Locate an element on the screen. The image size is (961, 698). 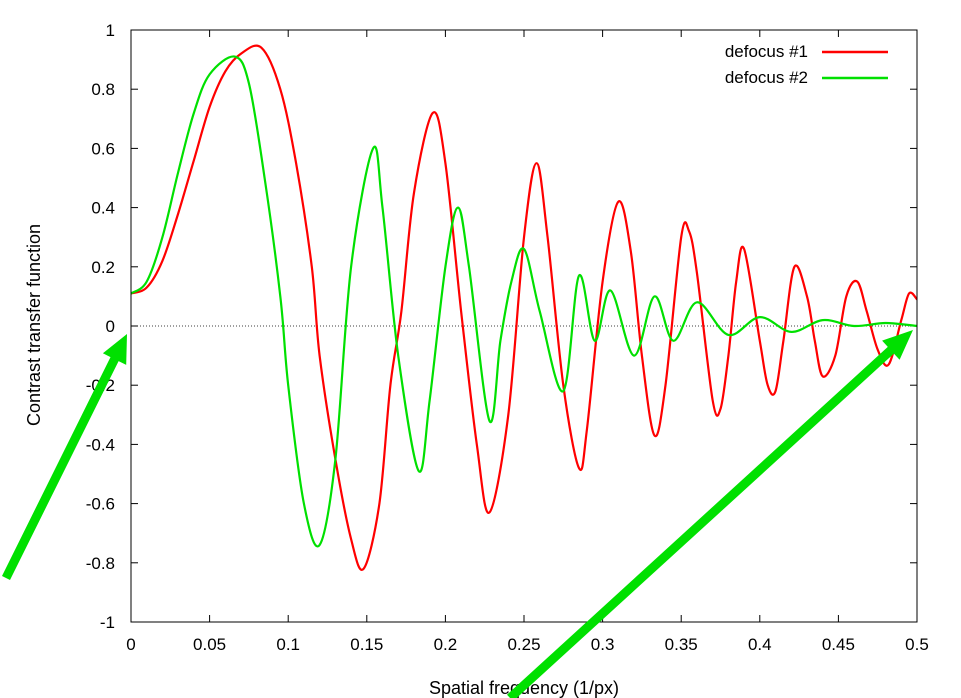
x-tick-label: 0.1 is located at coordinates (288, 644).